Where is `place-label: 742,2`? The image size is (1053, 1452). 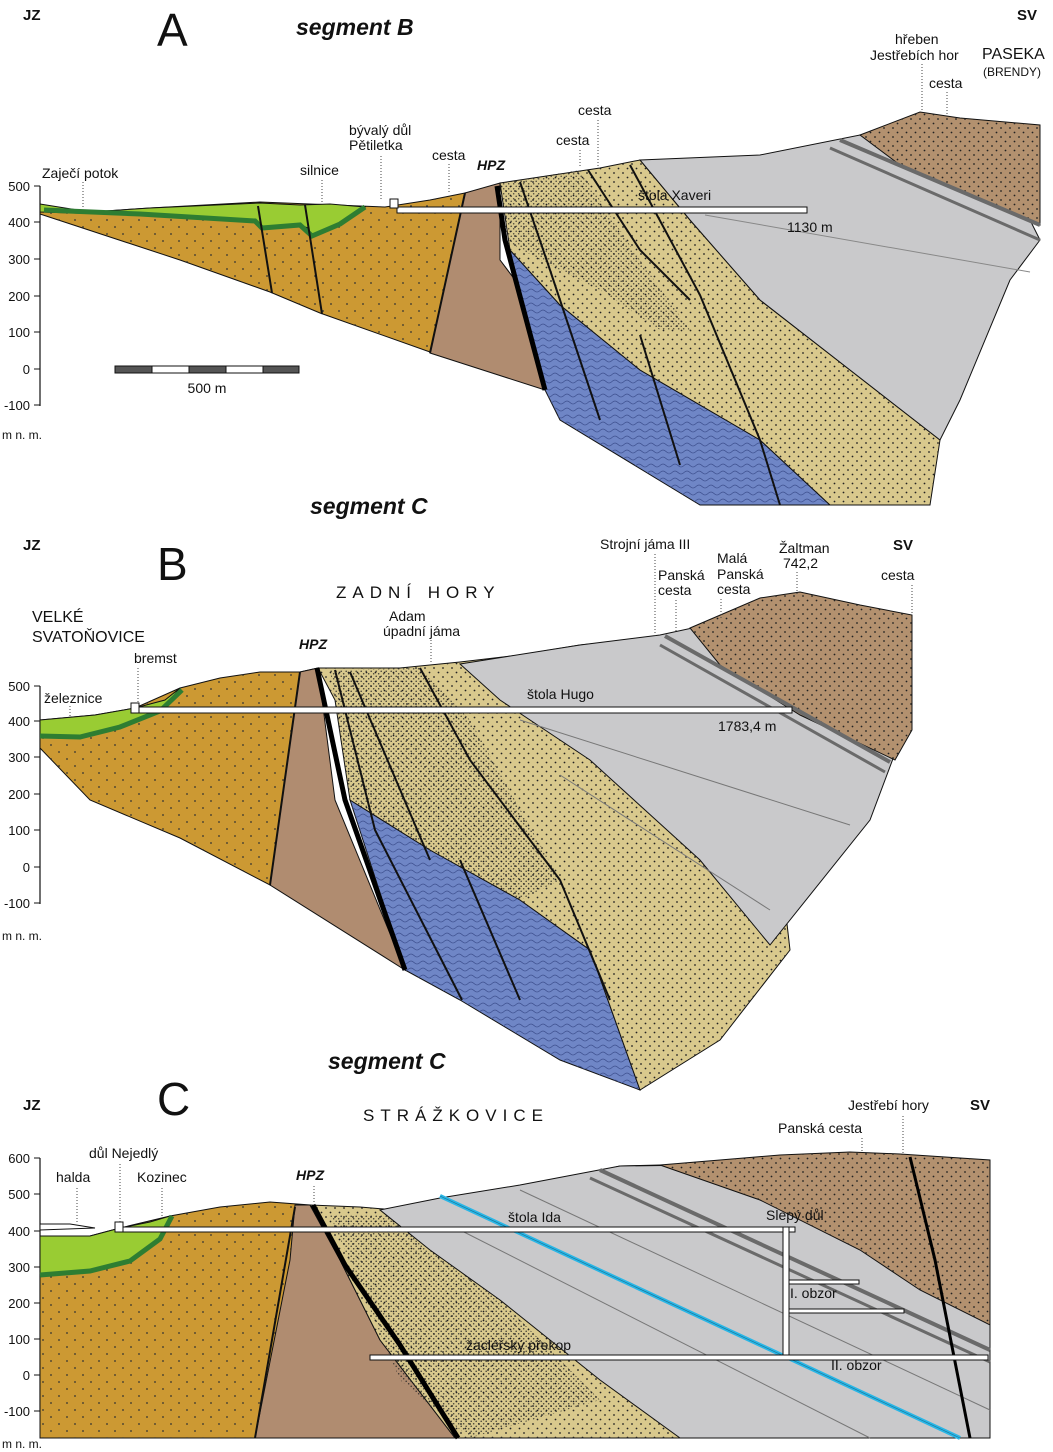 place-label: 742,2 is located at coordinates (800, 563).